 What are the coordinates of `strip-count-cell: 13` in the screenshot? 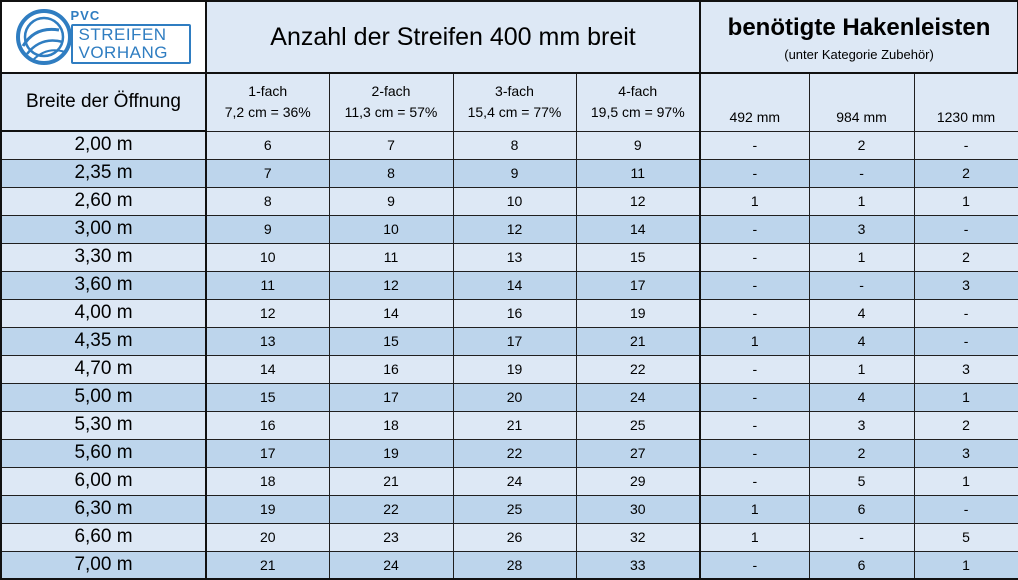 It's located at (514, 257).